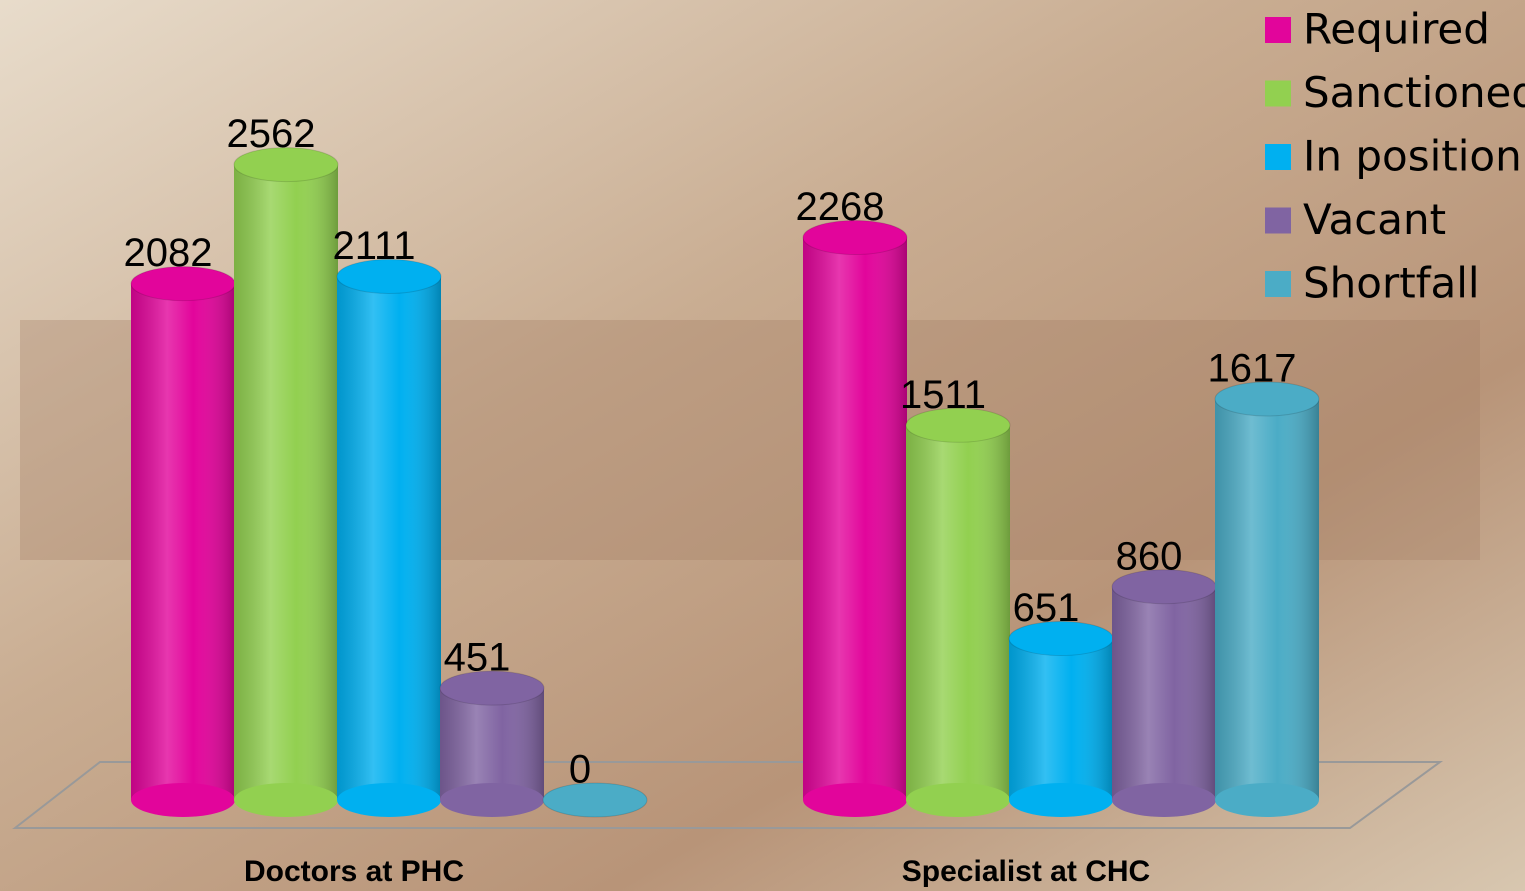 The image size is (1525, 891). Describe the element at coordinates (1396, 29) in the screenshot. I see `legend-label: Required` at that location.